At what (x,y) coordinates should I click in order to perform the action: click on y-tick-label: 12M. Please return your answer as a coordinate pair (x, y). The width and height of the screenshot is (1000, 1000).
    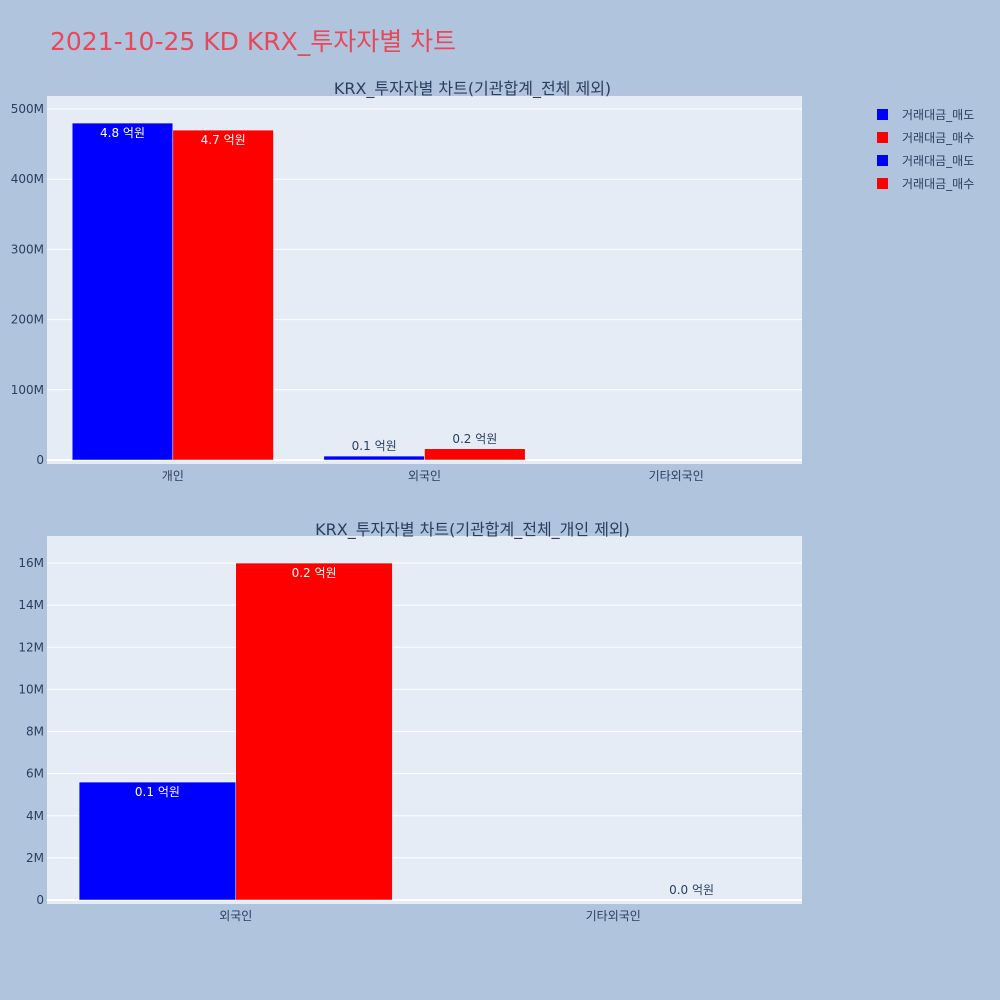
    Looking at the image, I should click on (31, 647).